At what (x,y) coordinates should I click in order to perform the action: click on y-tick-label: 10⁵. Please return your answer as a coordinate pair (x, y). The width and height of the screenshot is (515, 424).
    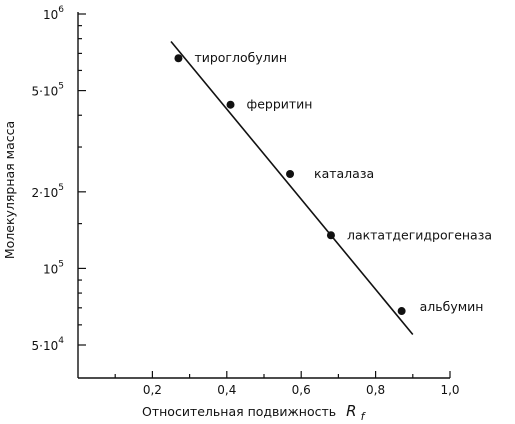
    Looking at the image, I should click on (53, 267).